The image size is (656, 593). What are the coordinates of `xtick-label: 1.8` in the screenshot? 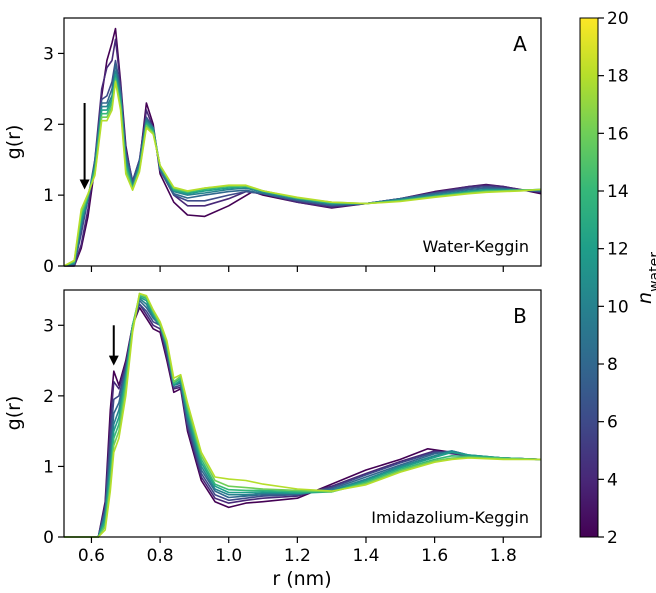 It's located at (503, 556).